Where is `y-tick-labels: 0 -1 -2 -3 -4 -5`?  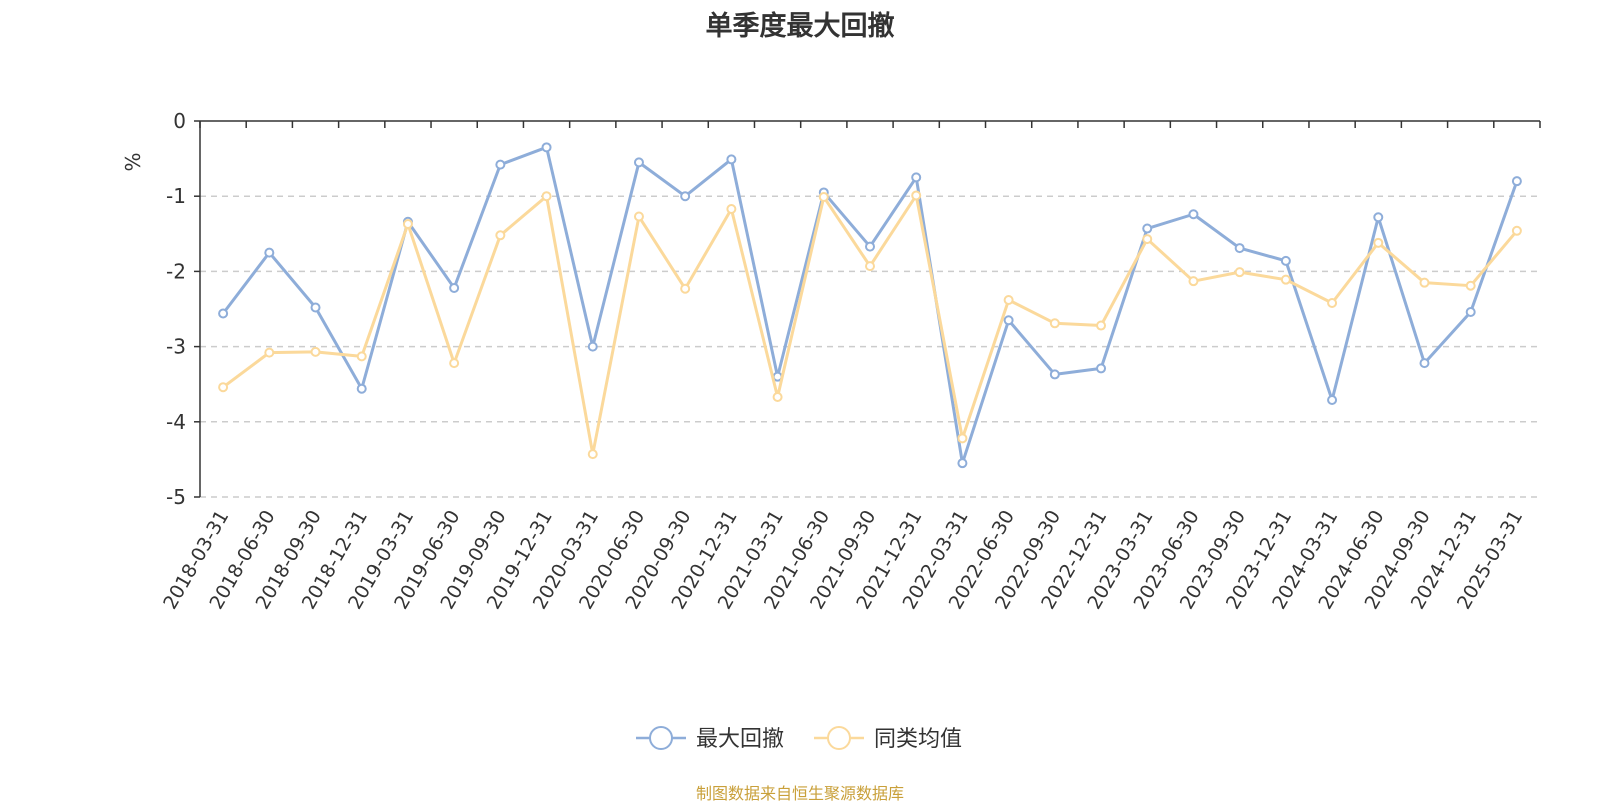
y-tick-labels: 0 -1 -2 -3 -4 -5 is located at coordinates (176, 309).